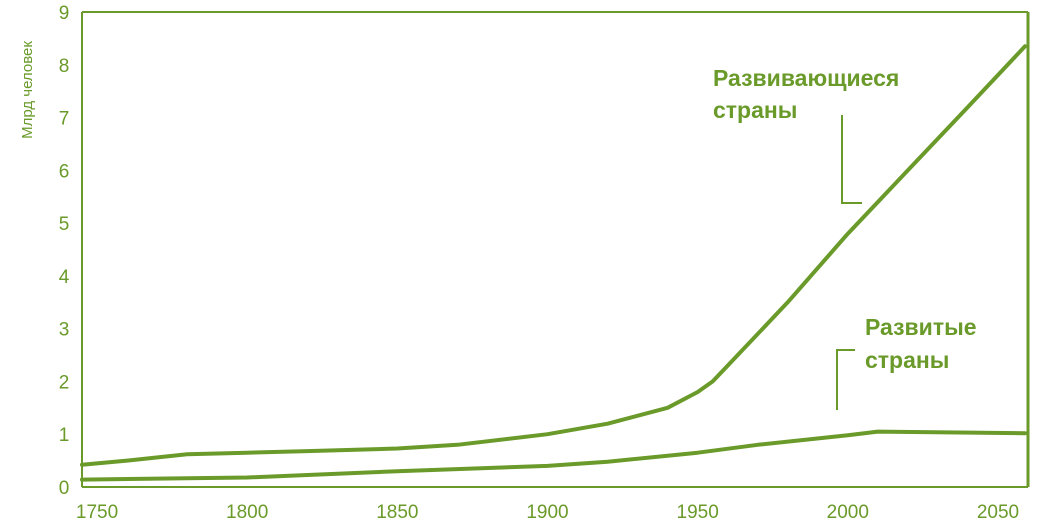  What do you see at coordinates (64, 224) in the screenshot?
I see `y-tick-label: 5` at bounding box center [64, 224].